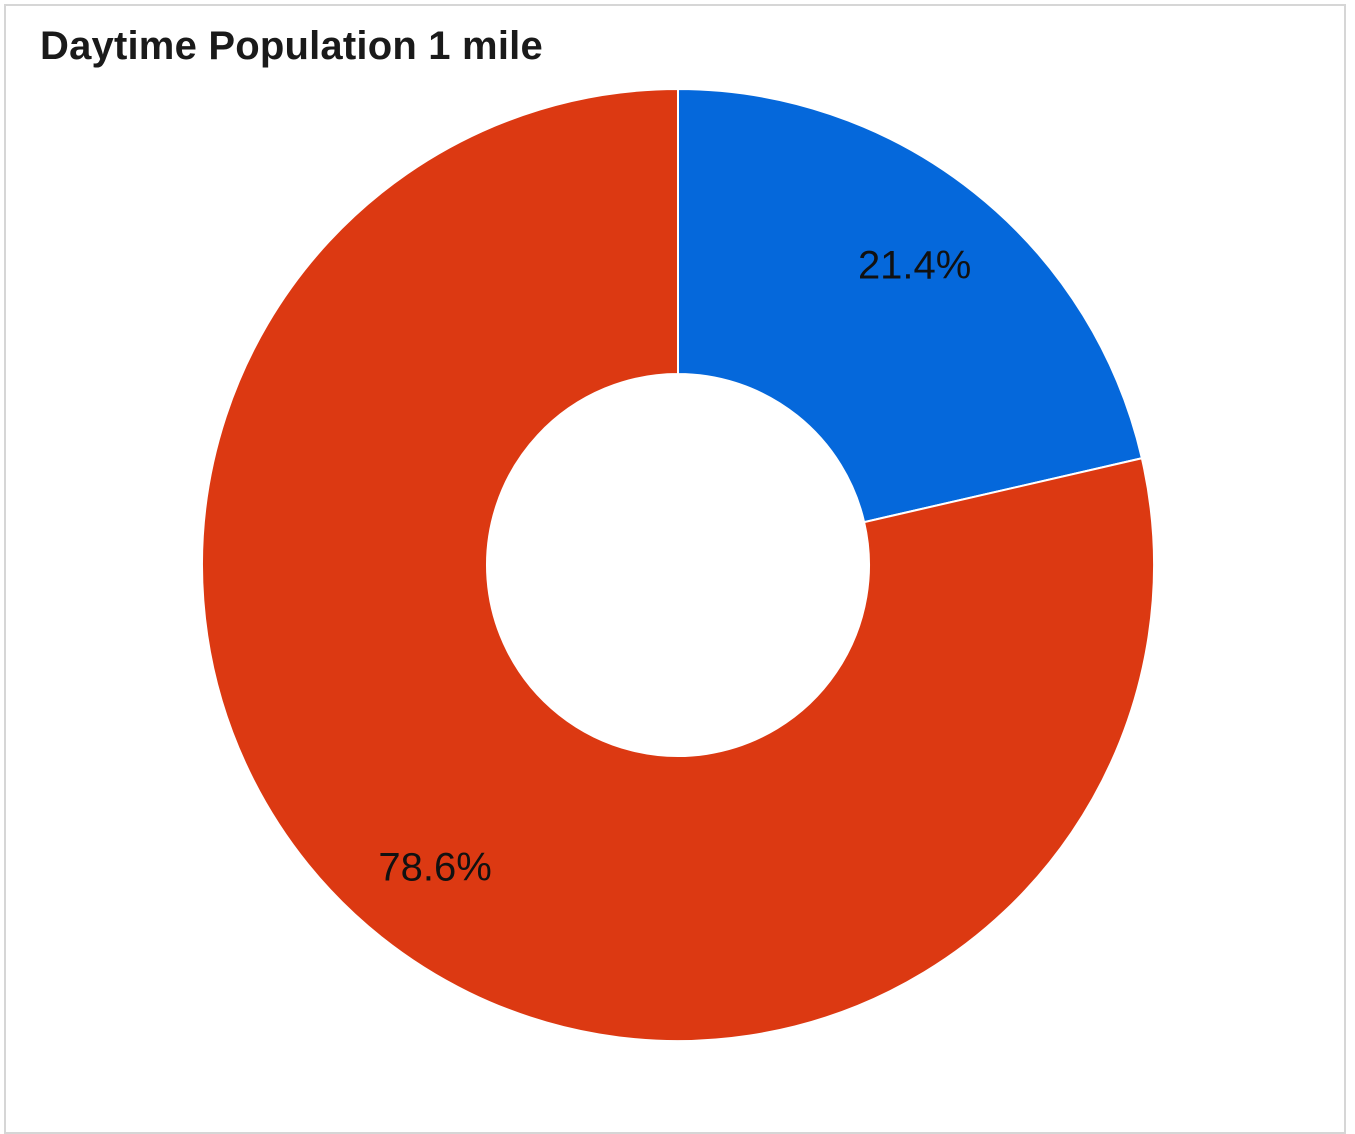 The image size is (1355, 1134). I want to click on slice-label-0: 21.4%, so click(914, 265).